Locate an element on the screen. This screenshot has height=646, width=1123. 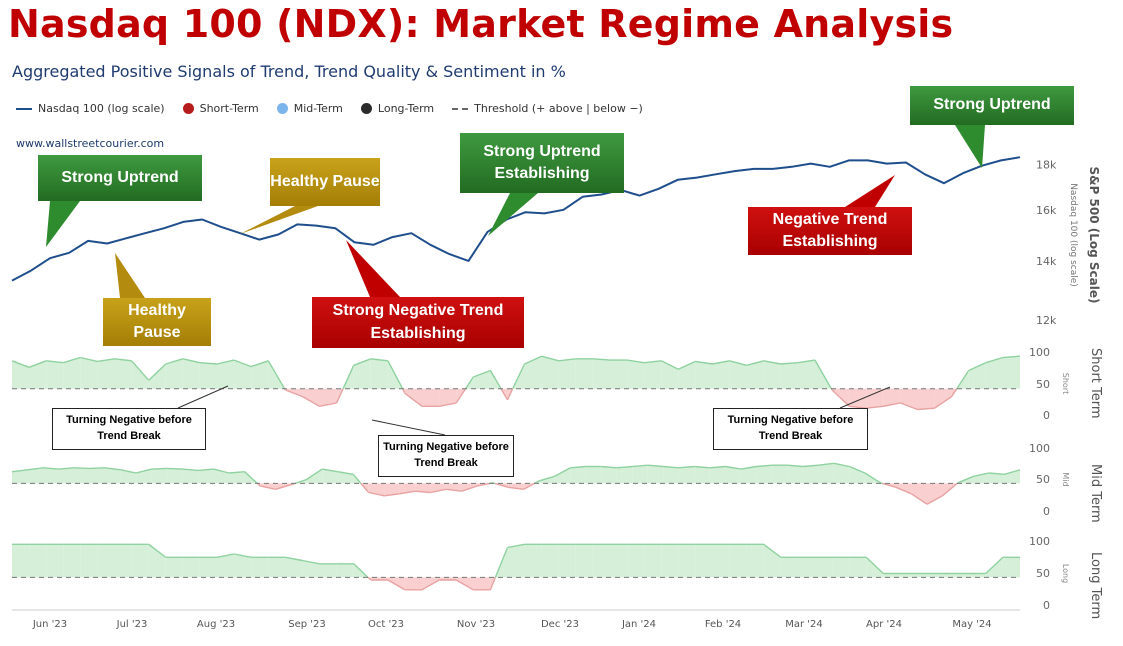
price-y-axis-label: S&P 500 (Log Scale) is located at coordinates (1094, 234).